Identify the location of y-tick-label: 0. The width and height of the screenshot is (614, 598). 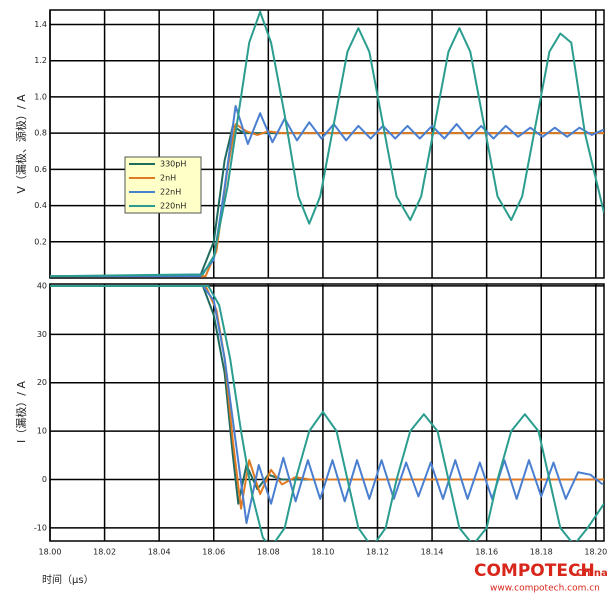
(44, 479).